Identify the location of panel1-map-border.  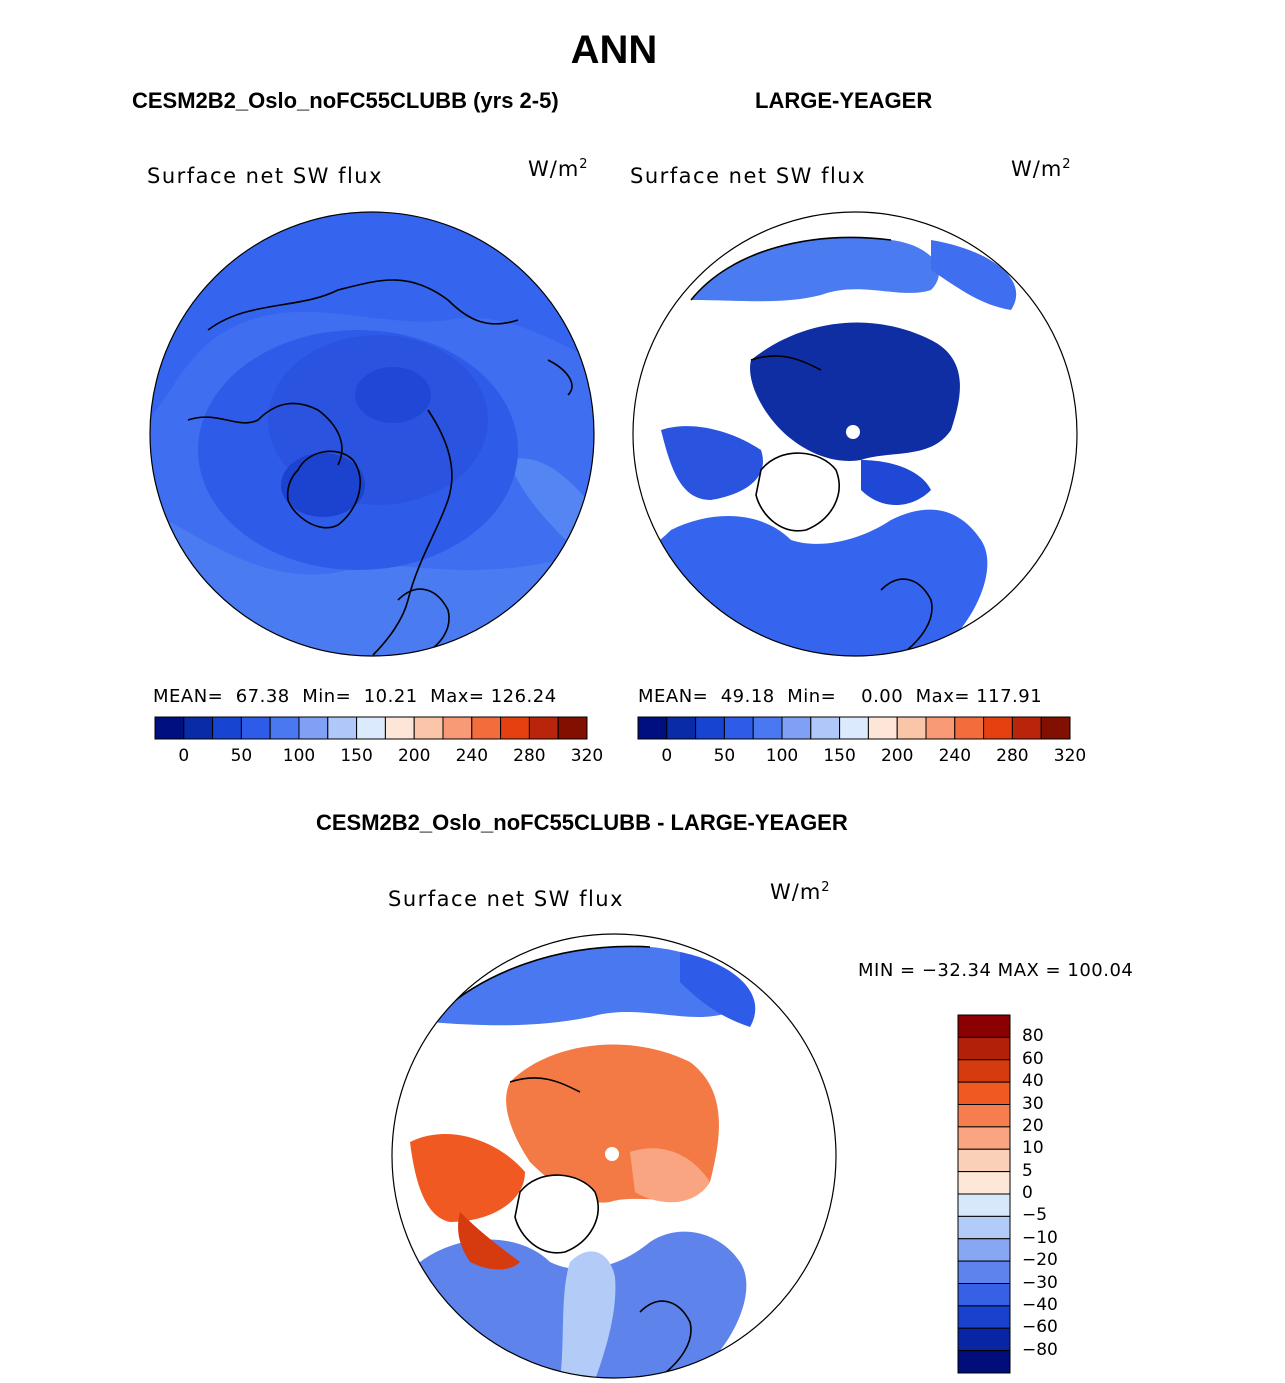
(372, 434).